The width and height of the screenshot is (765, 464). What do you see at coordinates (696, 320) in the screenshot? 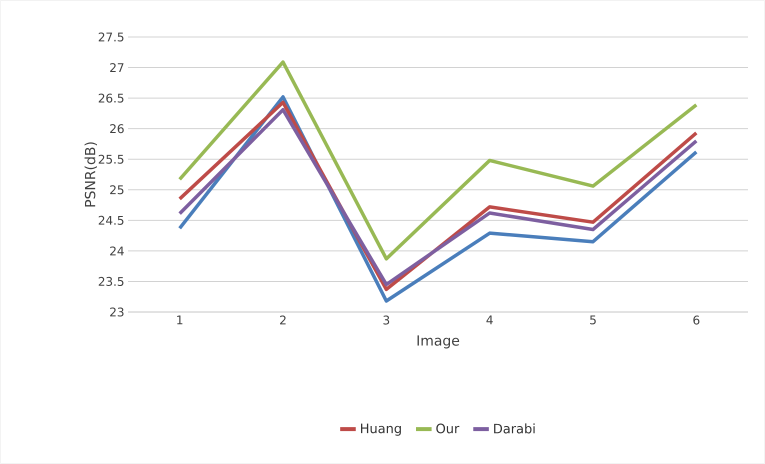
I see `x-tick-label: 6` at bounding box center [696, 320].